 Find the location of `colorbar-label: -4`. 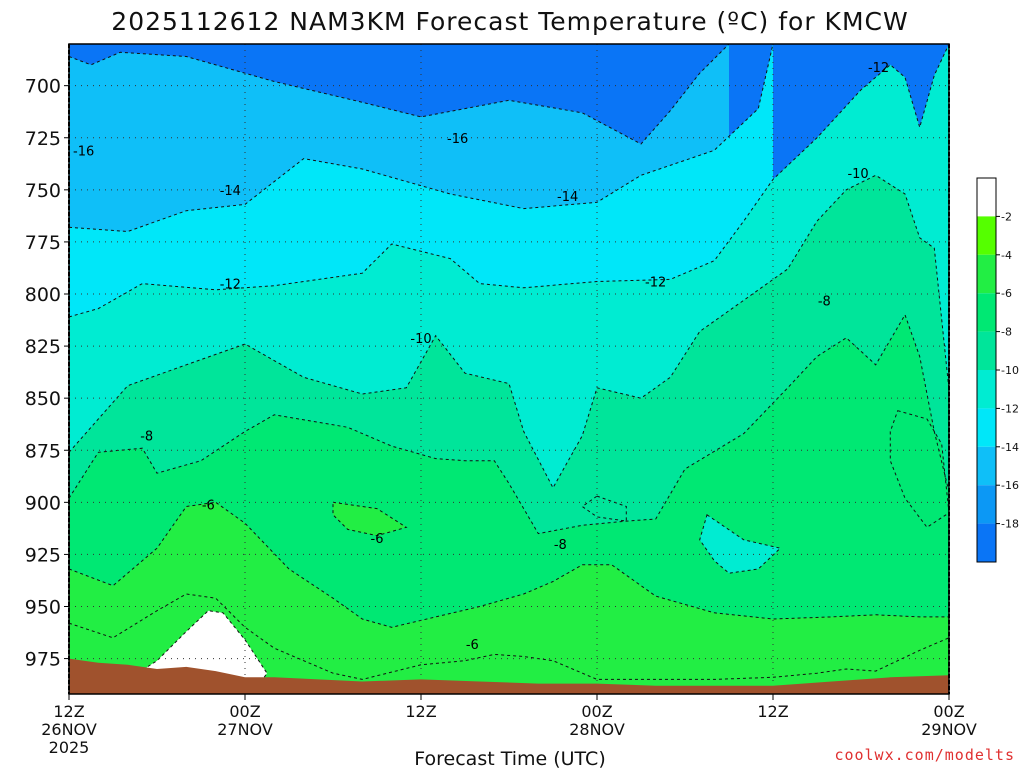

colorbar-label: -4 is located at coordinates (1006, 255).